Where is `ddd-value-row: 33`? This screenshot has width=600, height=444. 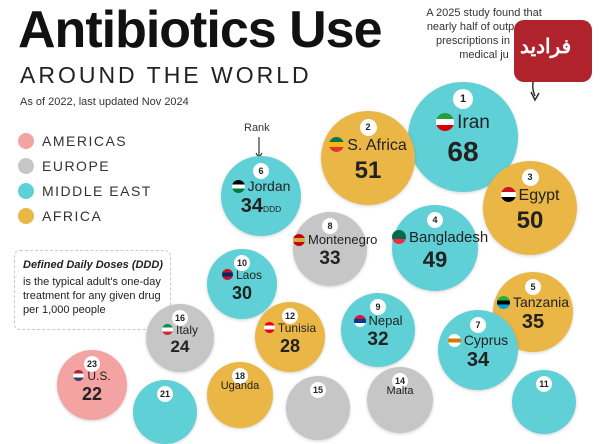 ddd-value-row: 33 is located at coordinates (330, 259).